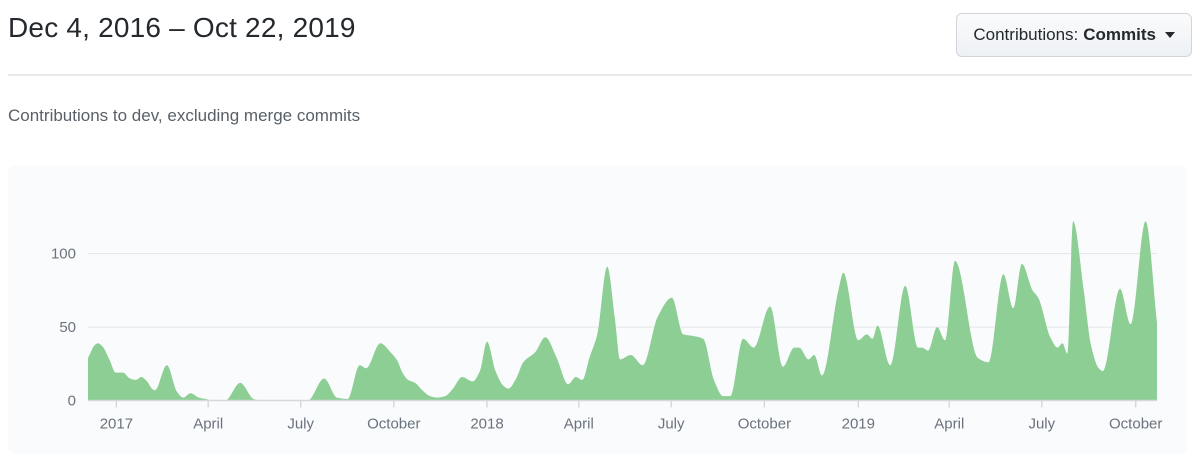  I want to click on x-tick-label-9: April, so click(949, 424).